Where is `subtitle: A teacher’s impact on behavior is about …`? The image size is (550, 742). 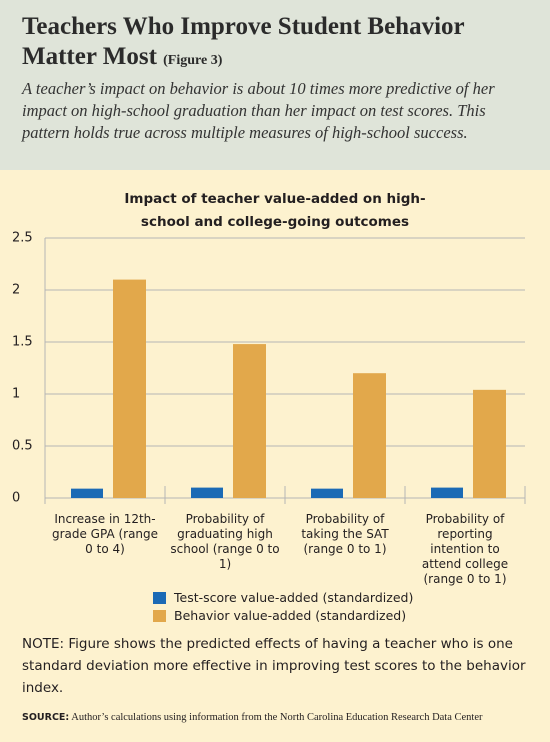
subtitle: A teacher’s impact on behavior is about … is located at coordinates (258, 110).